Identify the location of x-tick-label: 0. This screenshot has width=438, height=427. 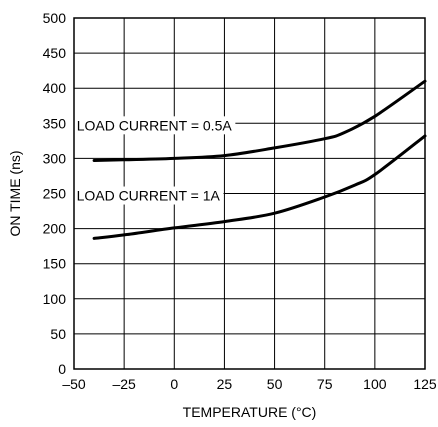
(174, 384).